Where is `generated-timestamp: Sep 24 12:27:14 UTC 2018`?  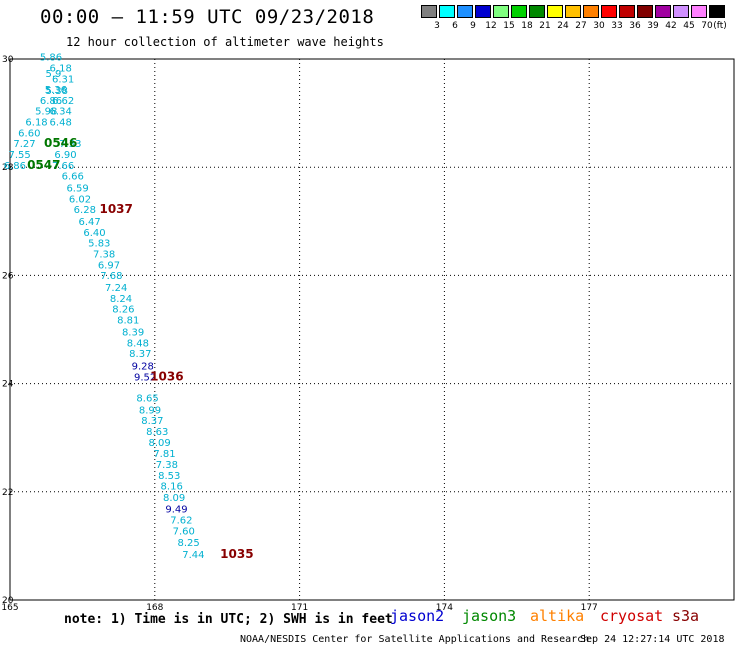
generated-timestamp: Sep 24 12:27:14 UTC 2018 is located at coordinates (652, 639).